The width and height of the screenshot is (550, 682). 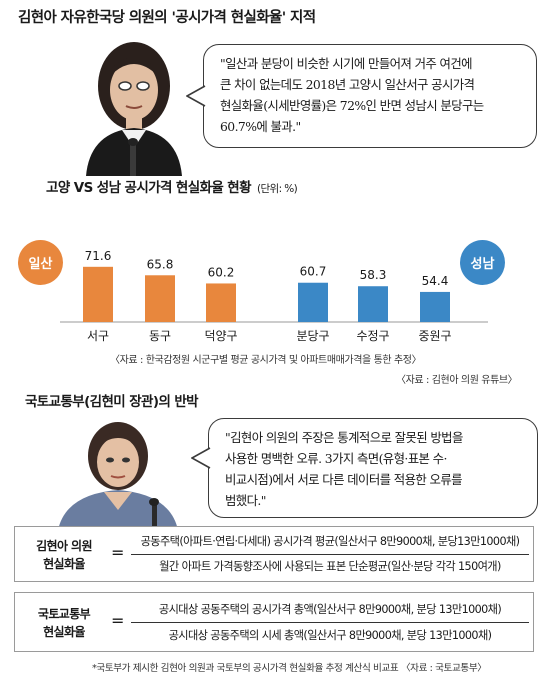 What do you see at coordinates (245, 500) in the screenshot?
I see `quote-line: 범했다."` at bounding box center [245, 500].